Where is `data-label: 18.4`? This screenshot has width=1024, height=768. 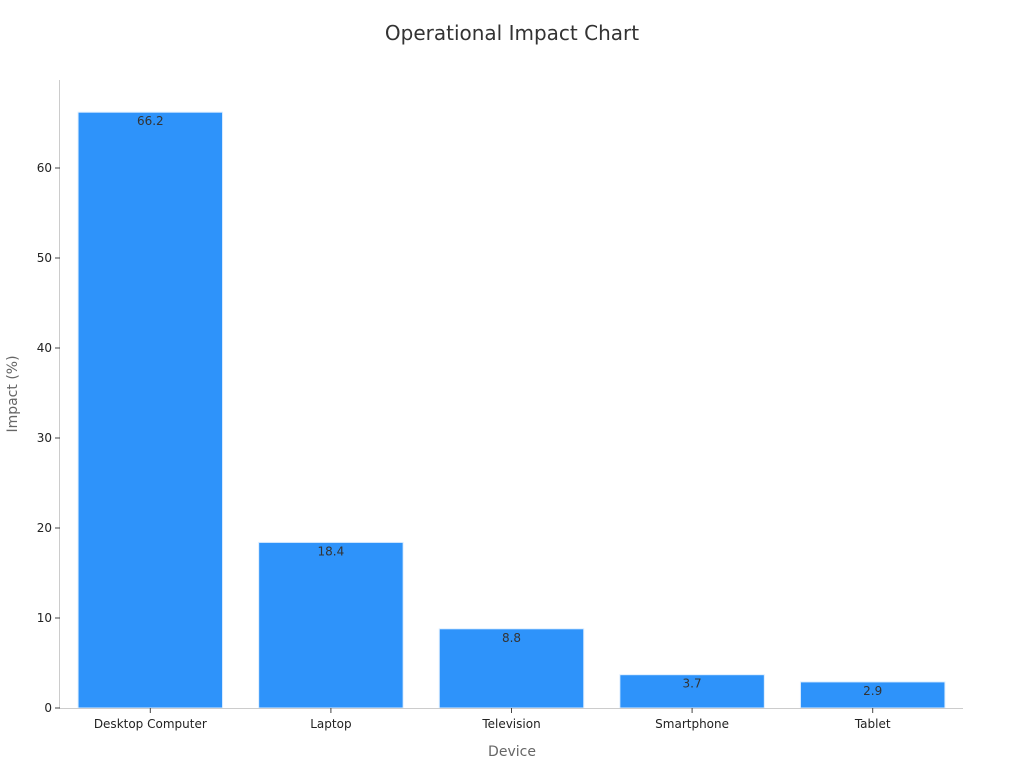
data-label: 18.4 is located at coordinates (331, 551).